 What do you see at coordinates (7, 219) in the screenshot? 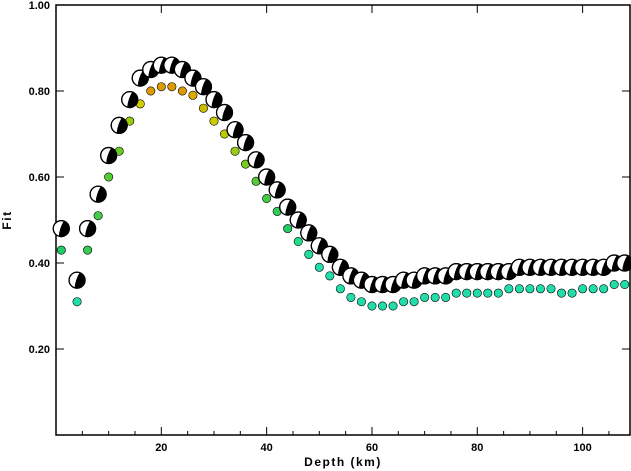
I see `y-axis-title: Fit` at bounding box center [7, 219].